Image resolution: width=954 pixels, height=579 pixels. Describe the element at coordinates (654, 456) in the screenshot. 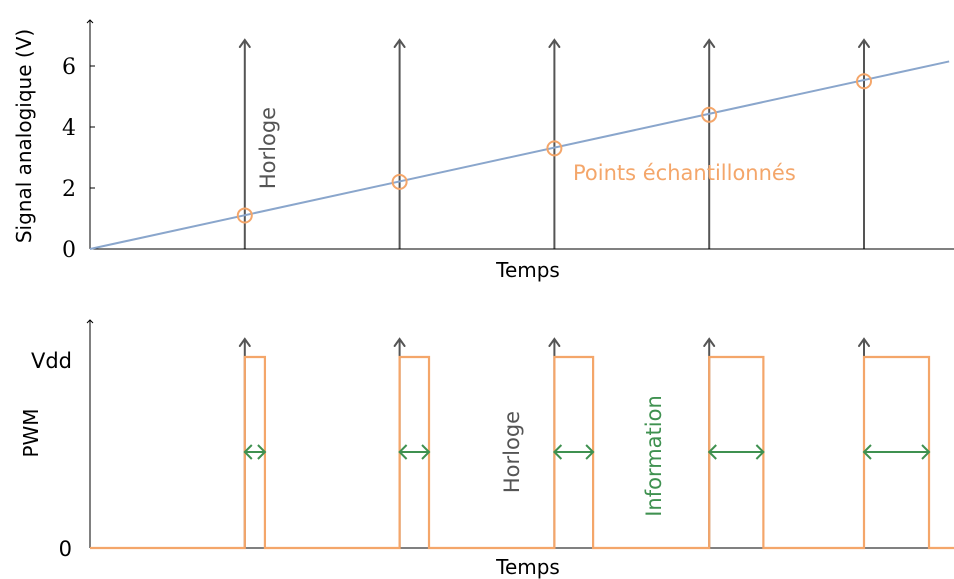

I see `information-label: Information` at that location.